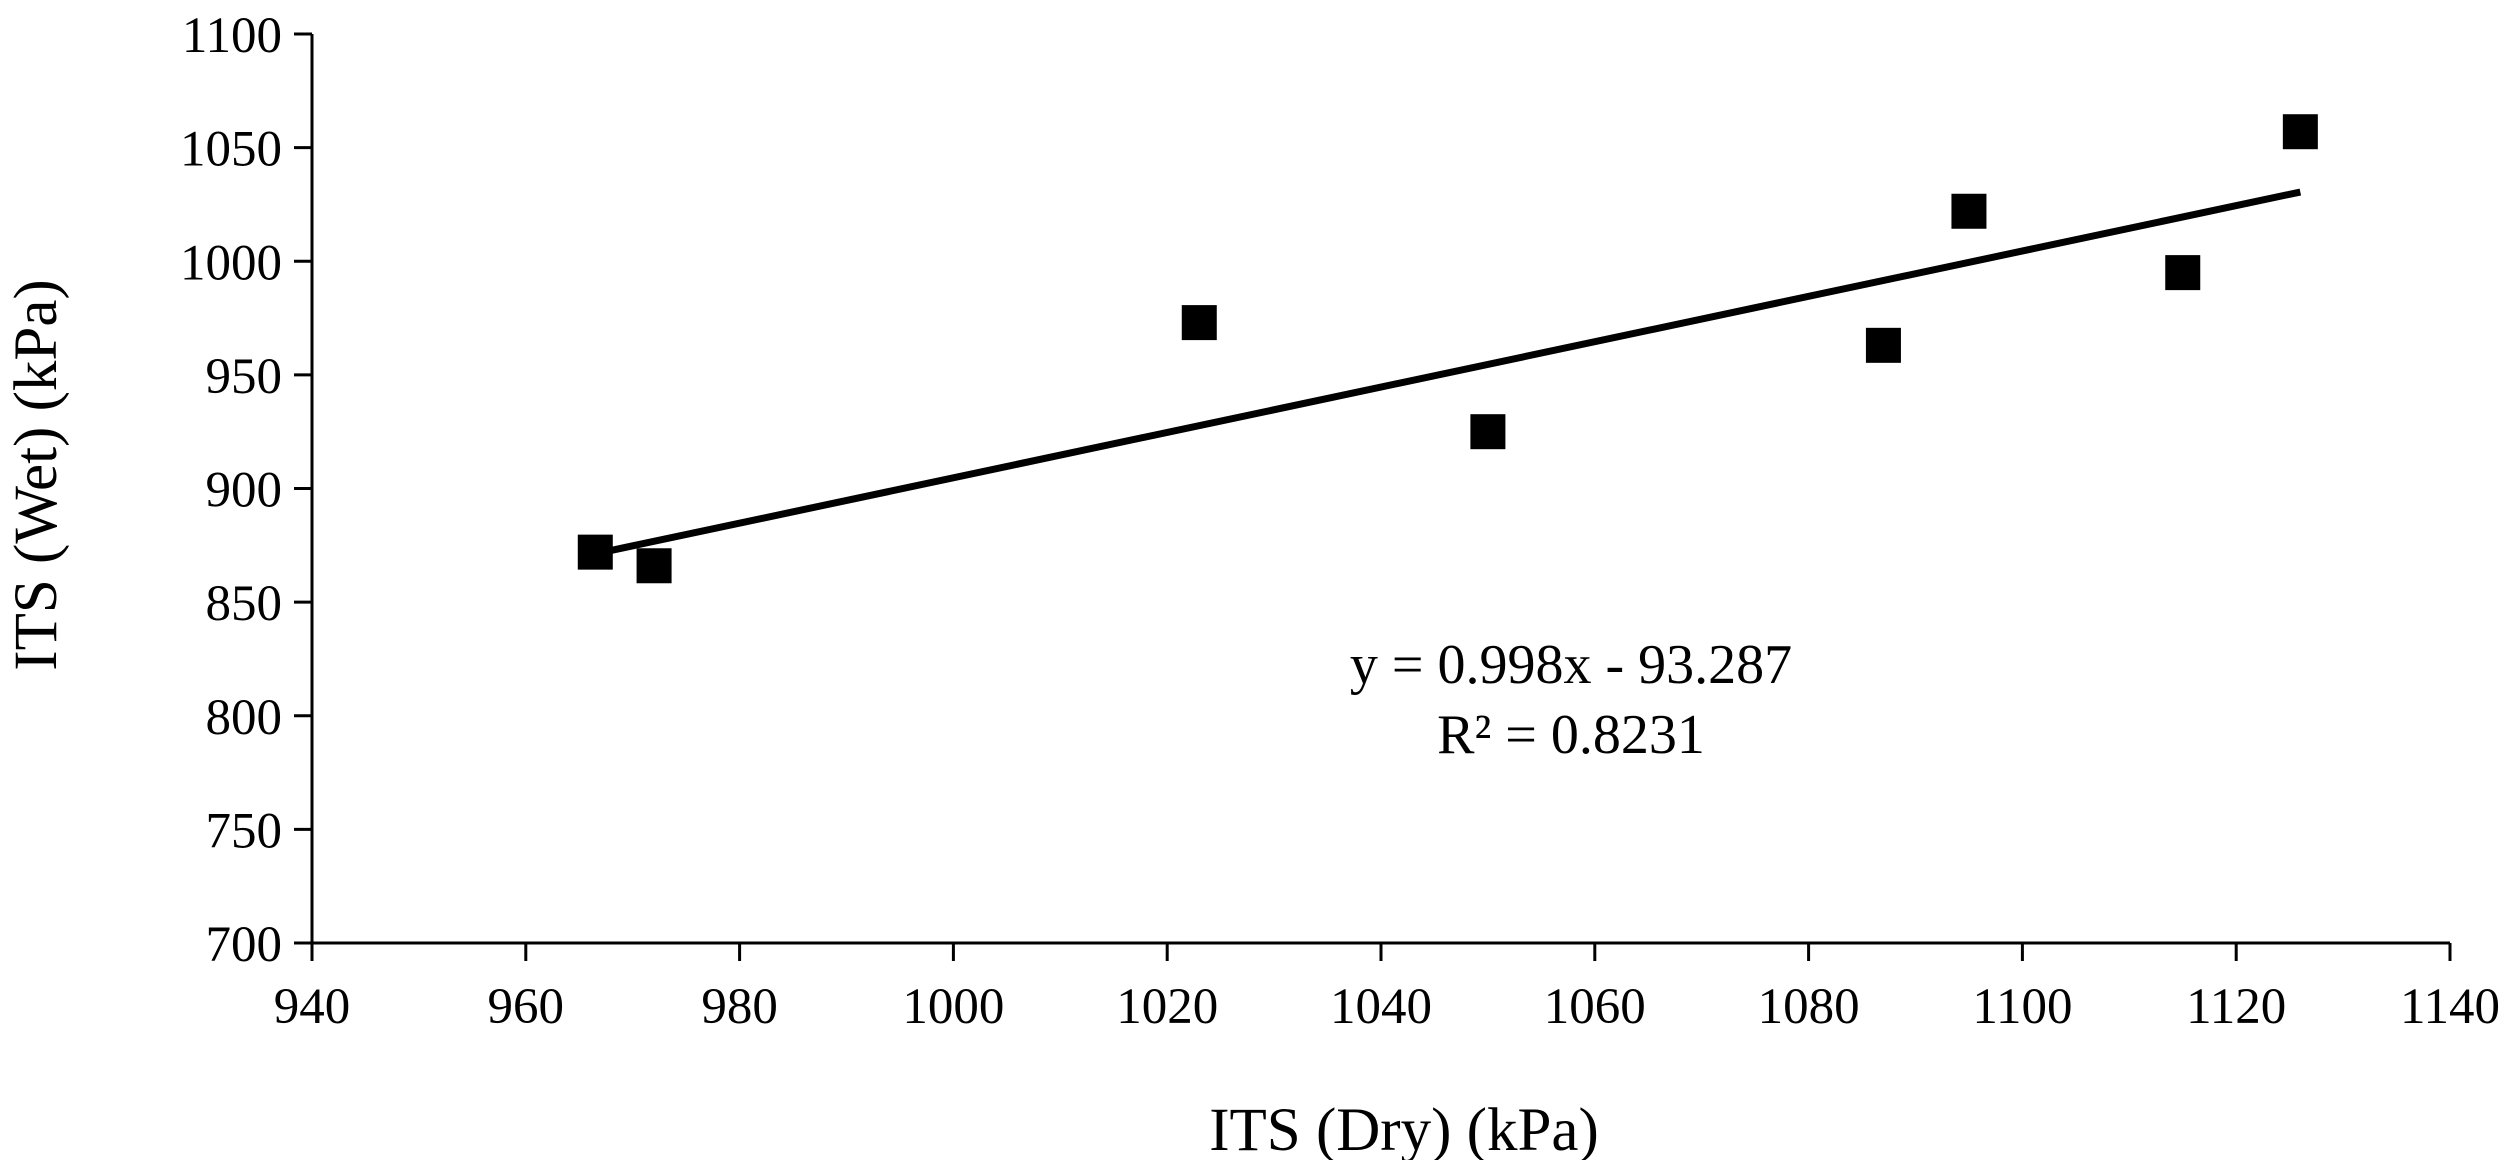 The height and width of the screenshot is (1160, 2517). What do you see at coordinates (1404, 1128) in the screenshot?
I see `x-axis-title: ITS (Dry) (kPa)` at bounding box center [1404, 1128].